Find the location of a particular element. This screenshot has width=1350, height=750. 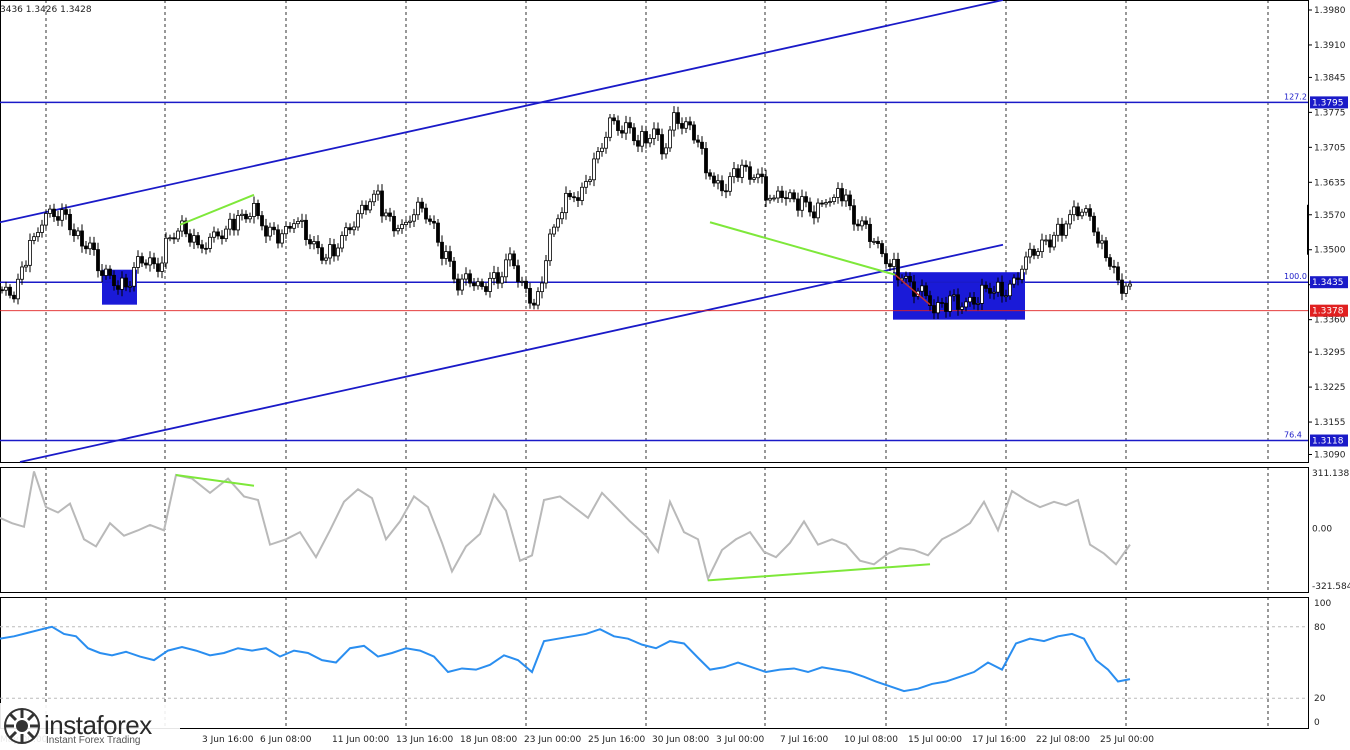

price-axis-label: 1.3980 is located at coordinates (1330, 11).